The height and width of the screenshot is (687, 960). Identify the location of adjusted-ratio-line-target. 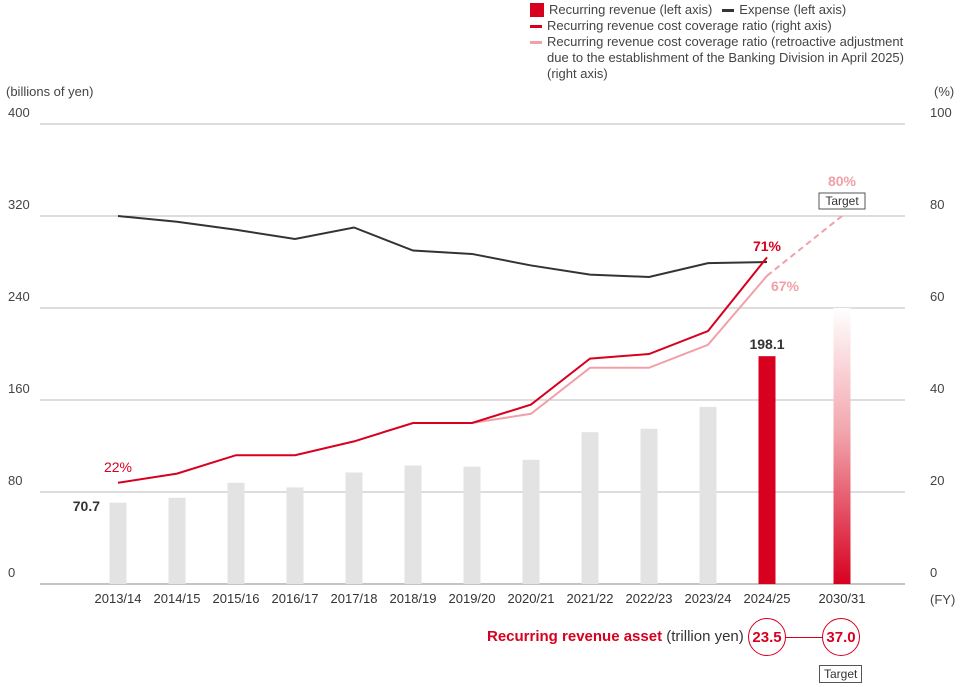
(804, 246).